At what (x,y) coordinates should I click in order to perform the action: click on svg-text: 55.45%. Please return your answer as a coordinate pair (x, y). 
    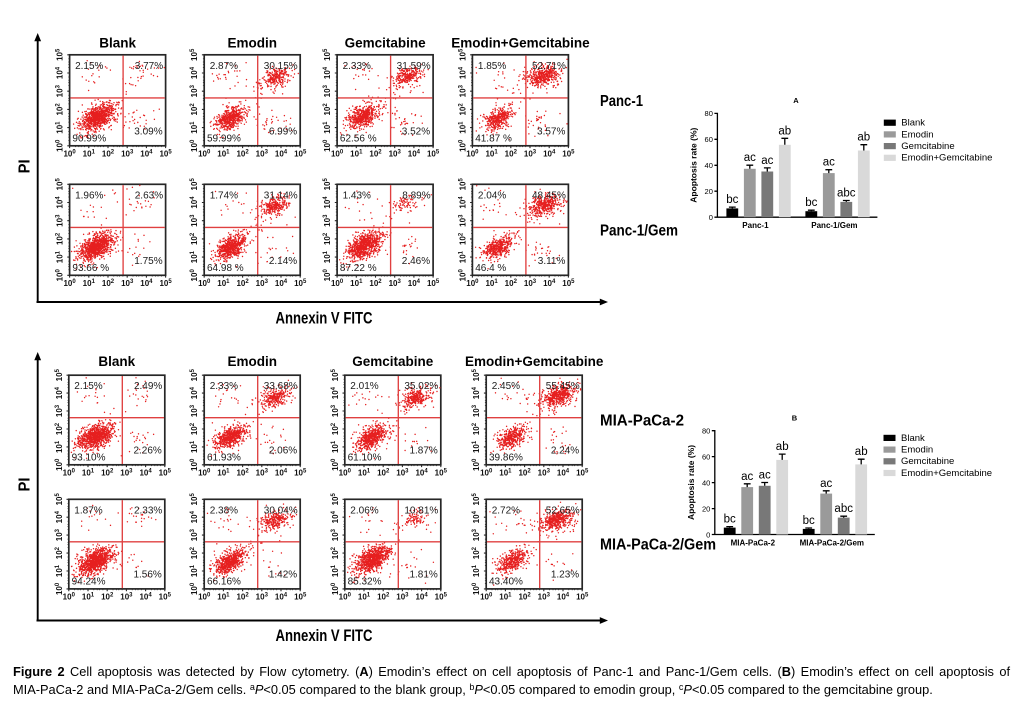
    Looking at the image, I should click on (563, 386).